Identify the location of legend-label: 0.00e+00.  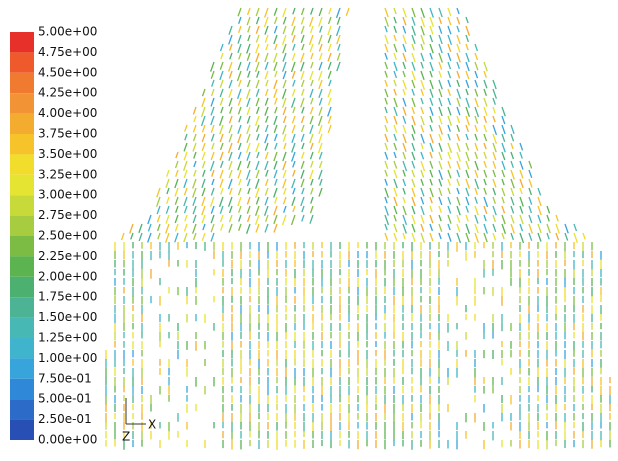
(67, 440).